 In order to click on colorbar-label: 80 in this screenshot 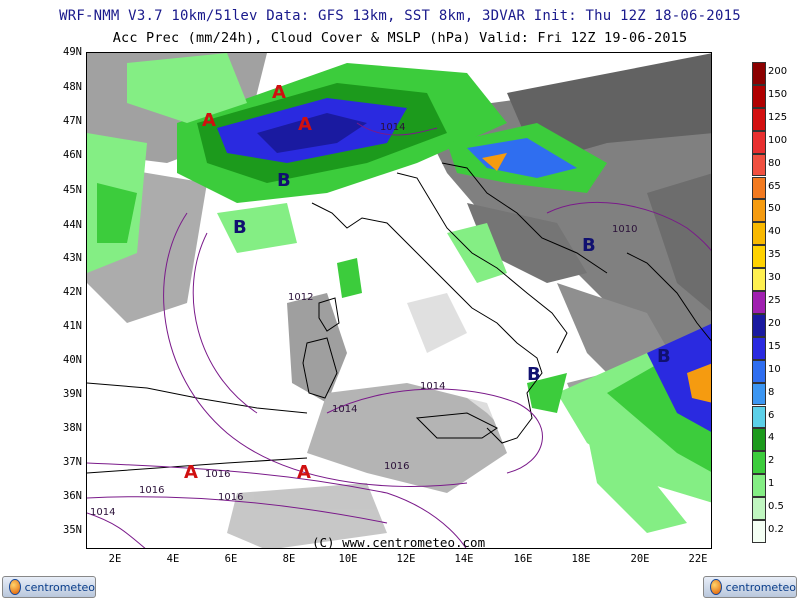, I will do `click(774, 163)`.